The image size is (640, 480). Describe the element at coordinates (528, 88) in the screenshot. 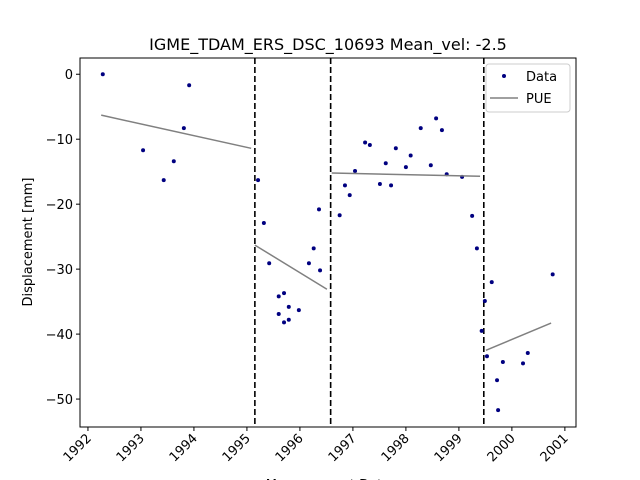

I see `legend-box` at that location.